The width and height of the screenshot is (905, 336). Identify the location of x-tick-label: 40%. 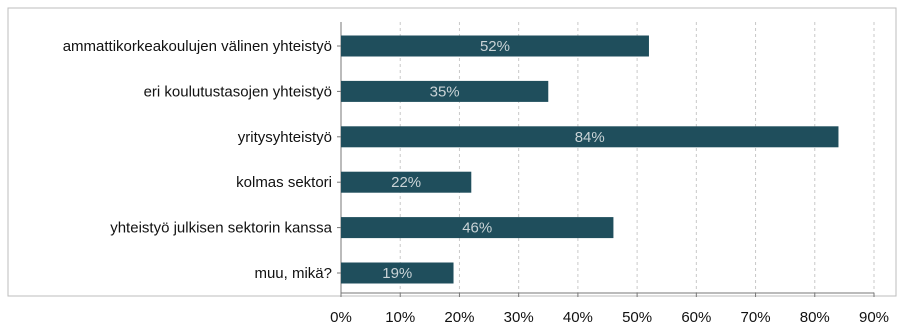
(578, 317).